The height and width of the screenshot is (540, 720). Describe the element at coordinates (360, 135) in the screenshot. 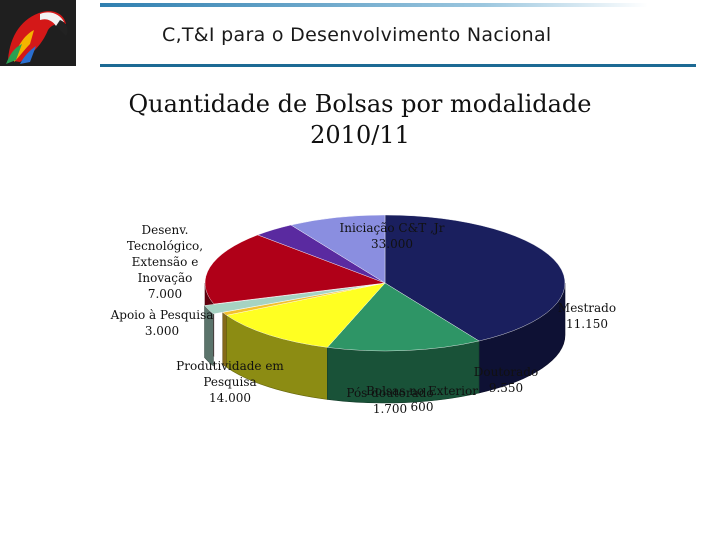

I see `chart-subtitle: 2010/11` at that location.